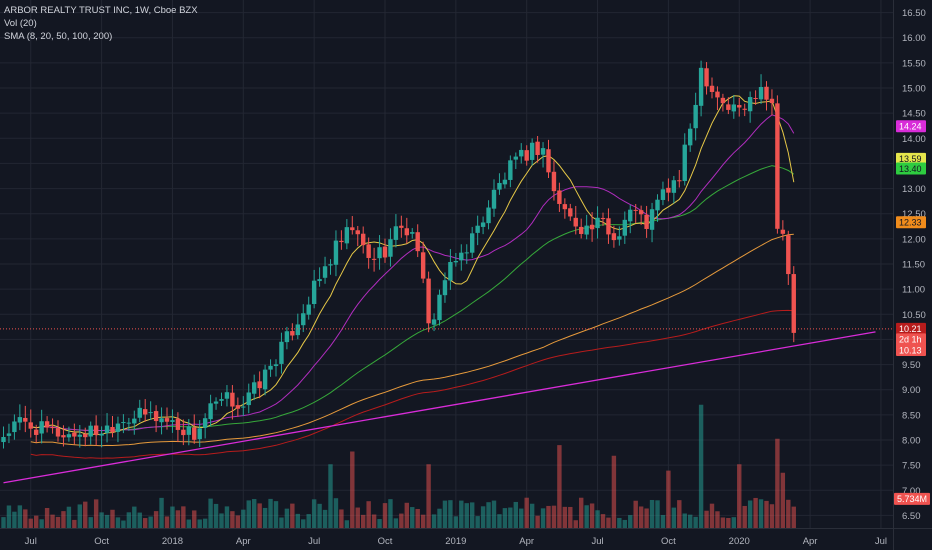  I want to click on price-label-text: 12.33, so click(910, 223).